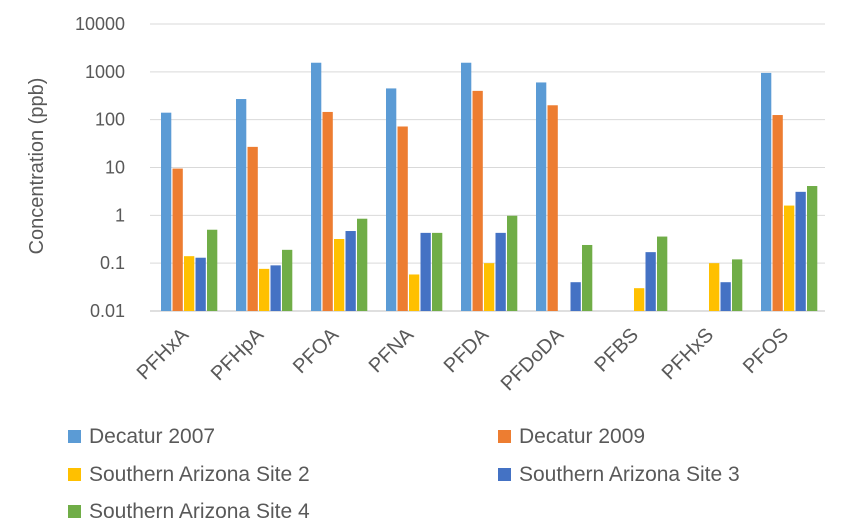 Image resolution: width=843 pixels, height=531 pixels. What do you see at coordinates (199, 511) in the screenshot?
I see `legend-label: Southern Arizona Site 4` at bounding box center [199, 511].